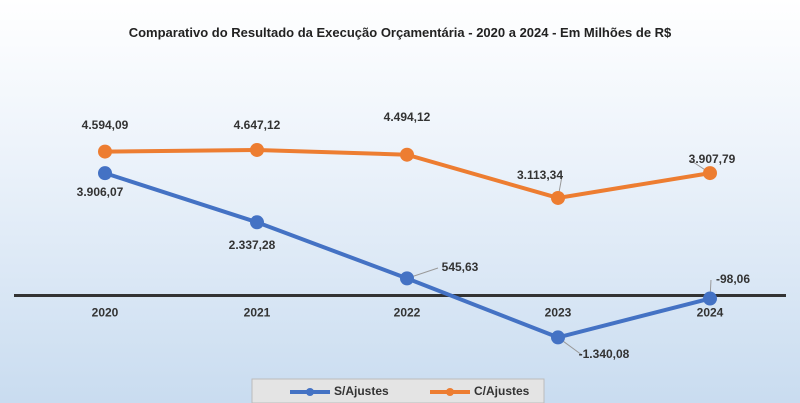 Image resolution: width=800 pixels, height=403 pixels. Describe the element at coordinates (257, 125) in the screenshot. I see `data-label: 4.647,12` at that location.